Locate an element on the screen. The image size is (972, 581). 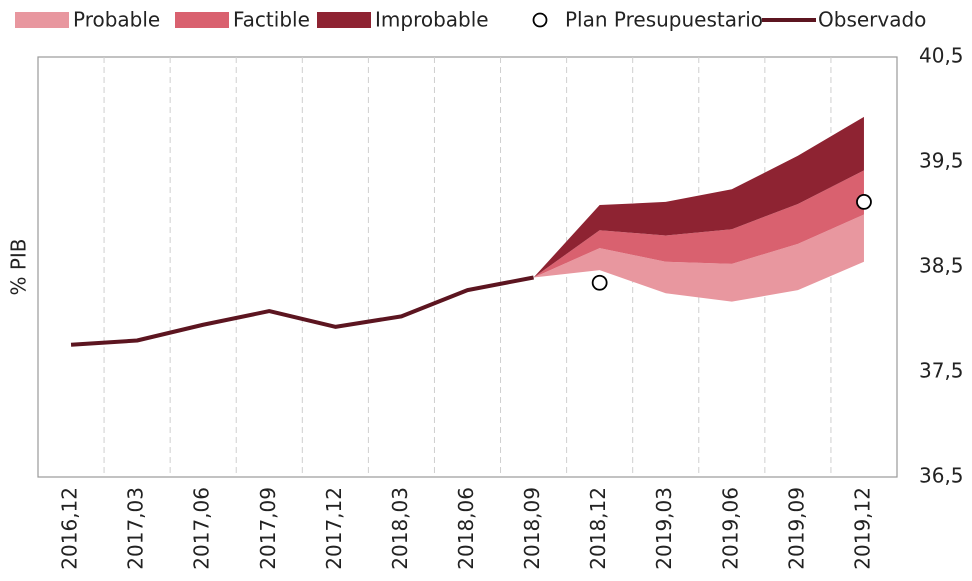
x-tick-label: 2017,06 is located at coordinates (202, 528).